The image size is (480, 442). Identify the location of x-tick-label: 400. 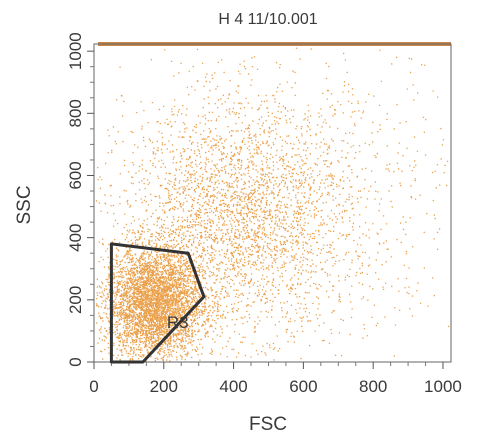
(233, 386).